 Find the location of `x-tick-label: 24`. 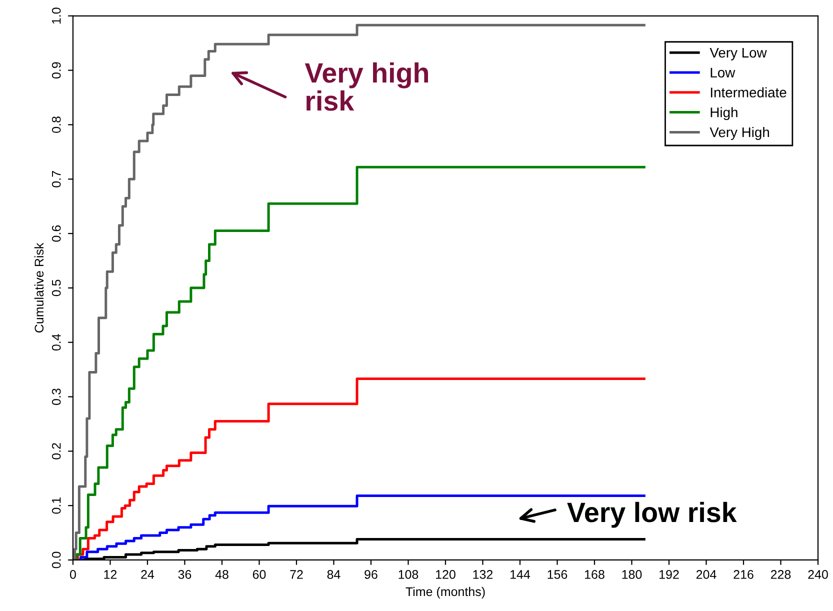

x-tick-label: 24 is located at coordinates (147, 574).